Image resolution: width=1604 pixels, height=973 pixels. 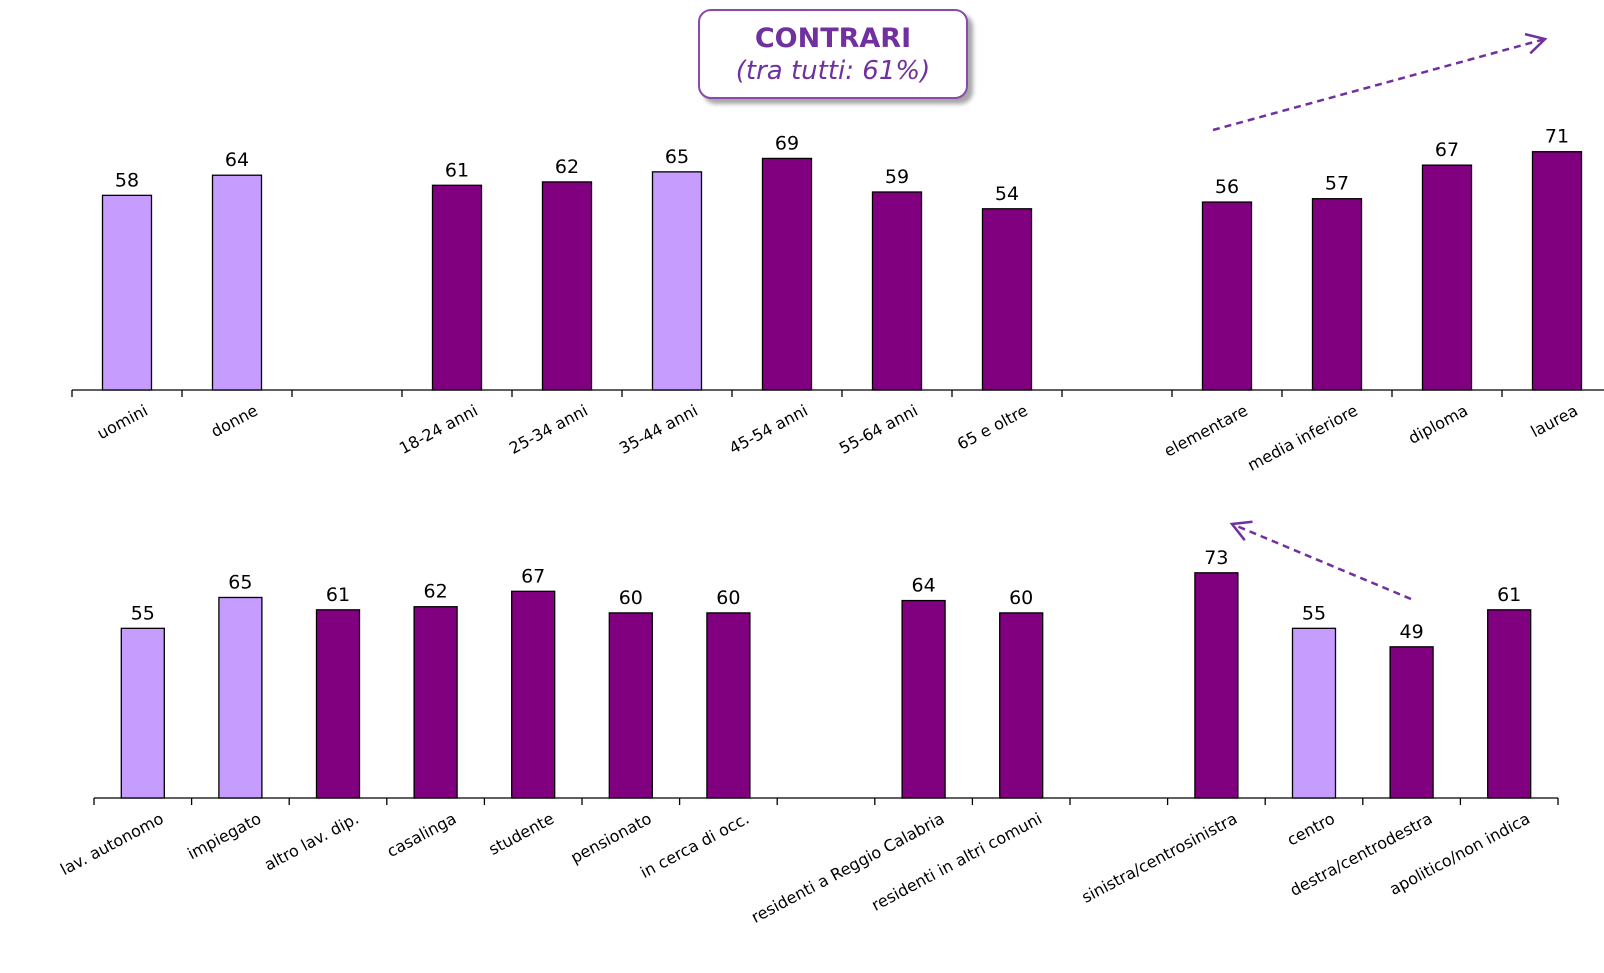 What do you see at coordinates (1206, 431) in the screenshot?
I see `category-label: elementare` at bounding box center [1206, 431].